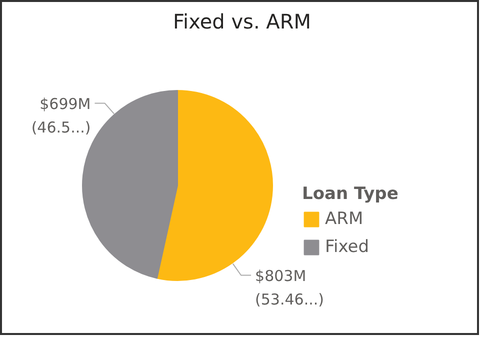 This screenshot has height=337, width=481. Describe the element at coordinates (344, 219) in the screenshot. I see `legend-label: ARM` at that location.